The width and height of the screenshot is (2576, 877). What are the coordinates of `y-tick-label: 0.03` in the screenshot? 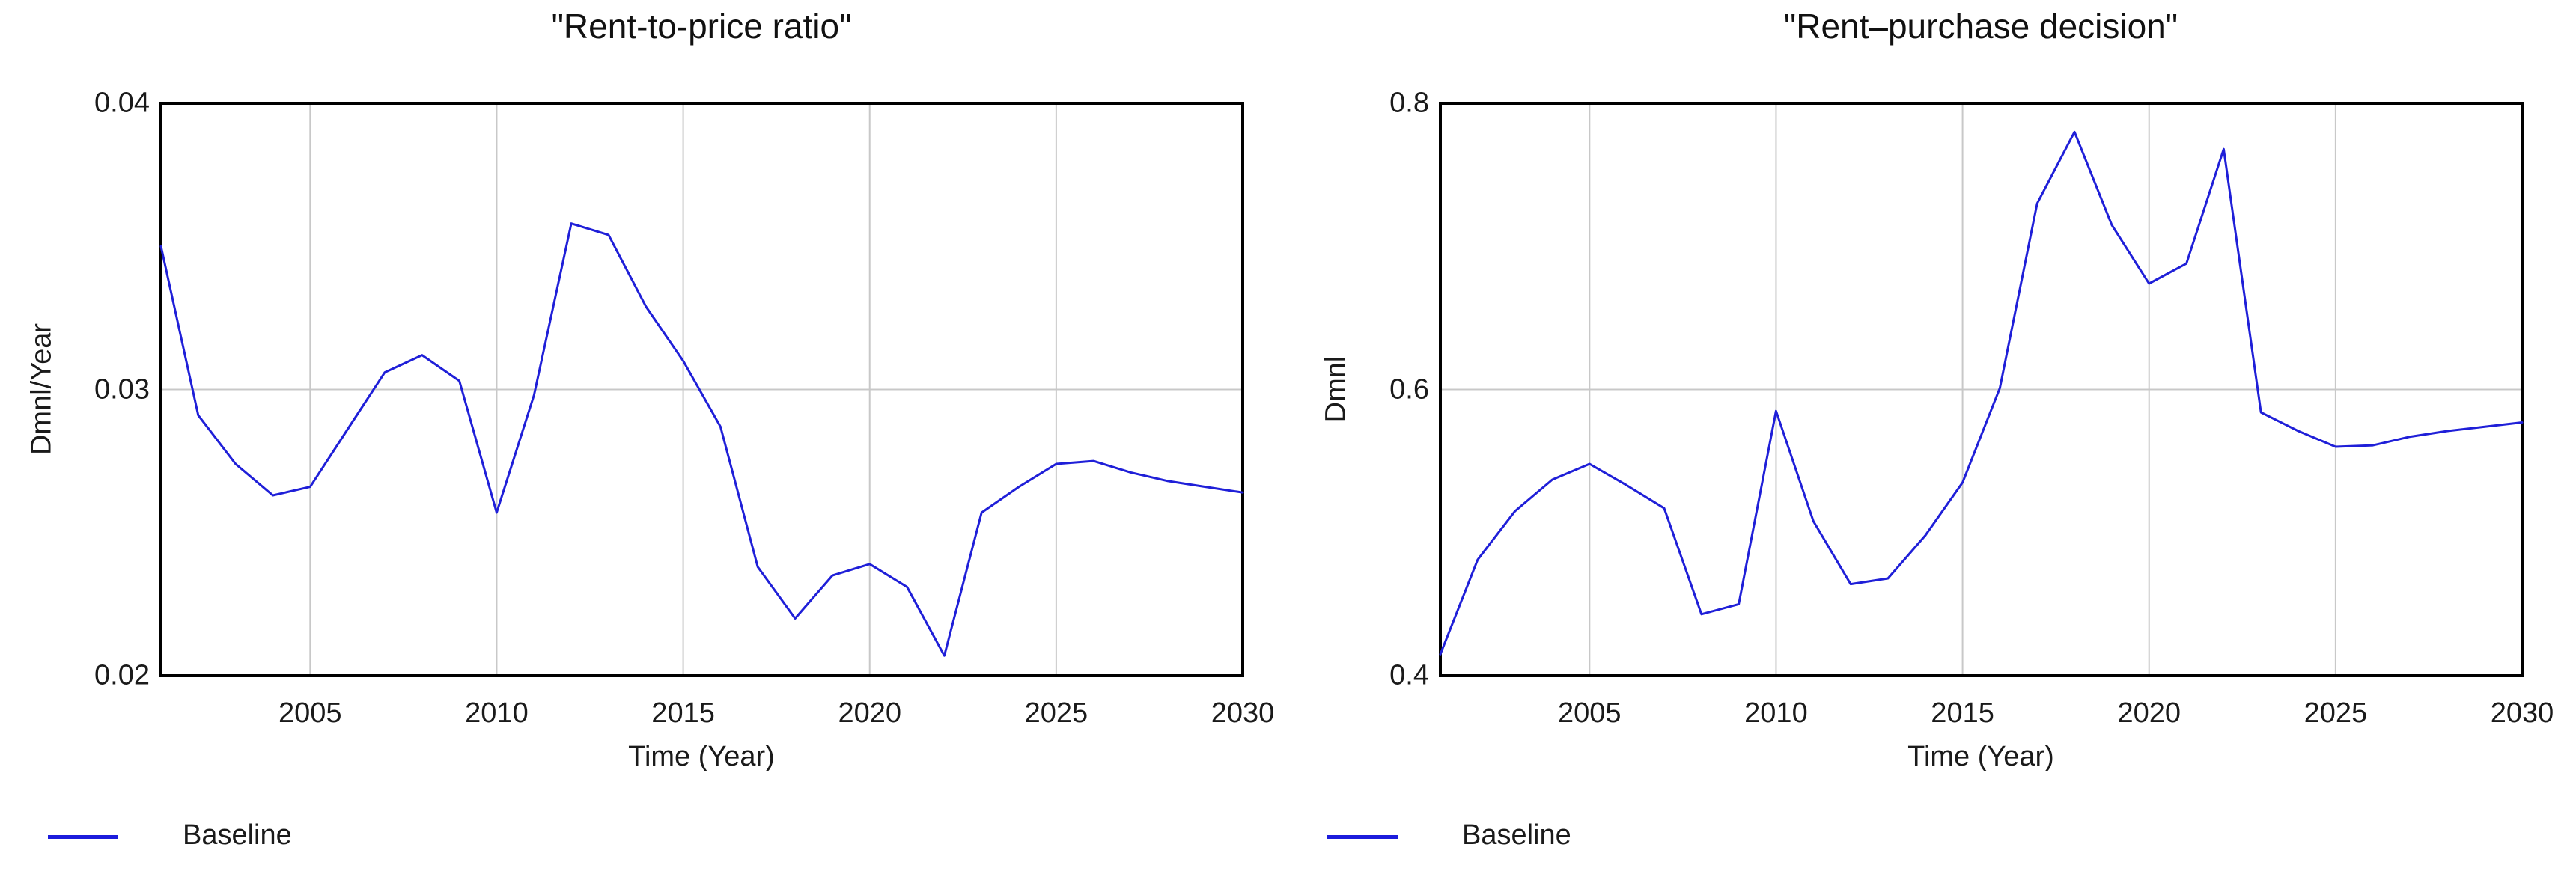 It's located at (122, 389).